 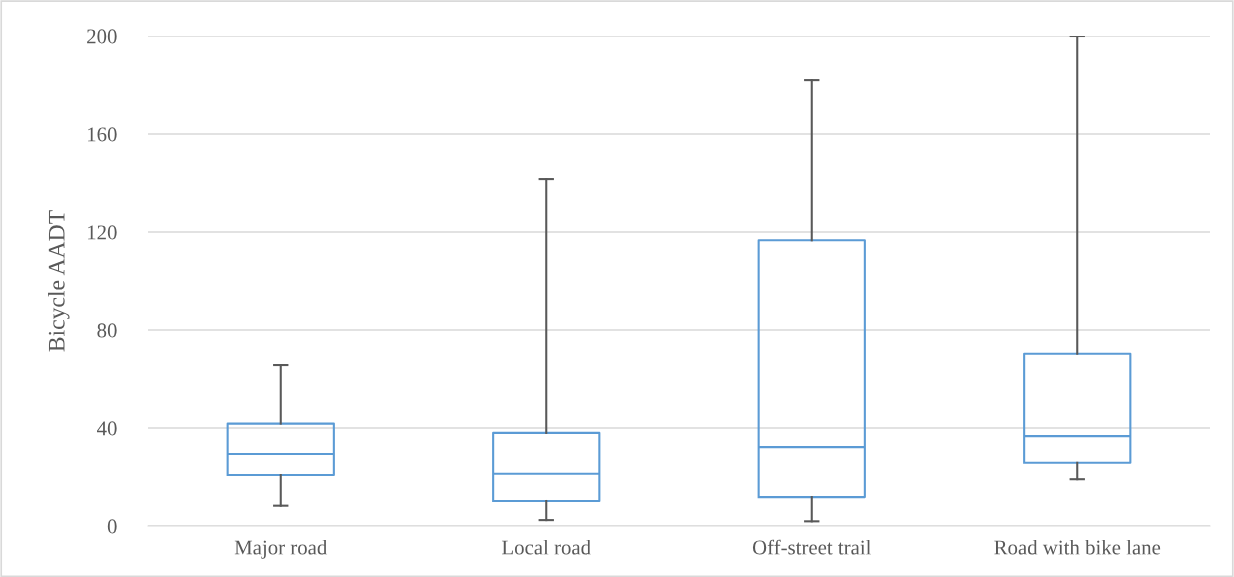 I want to click on y-tick-label: 160, so click(x=102, y=134).